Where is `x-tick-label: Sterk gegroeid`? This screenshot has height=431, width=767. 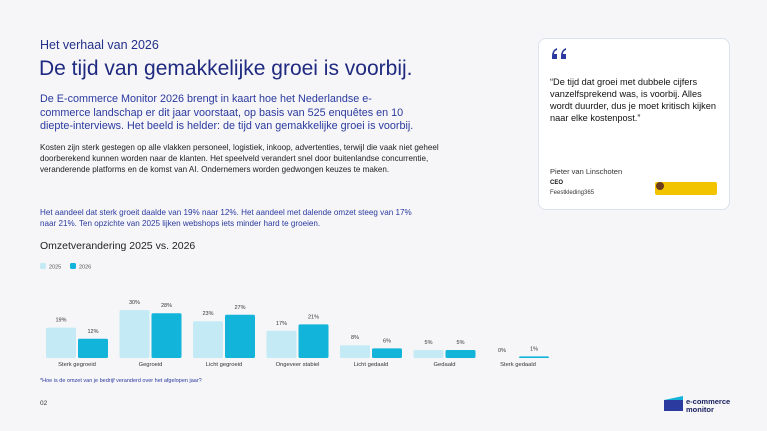 x-tick-label: Sterk gegroeid is located at coordinates (77, 365).